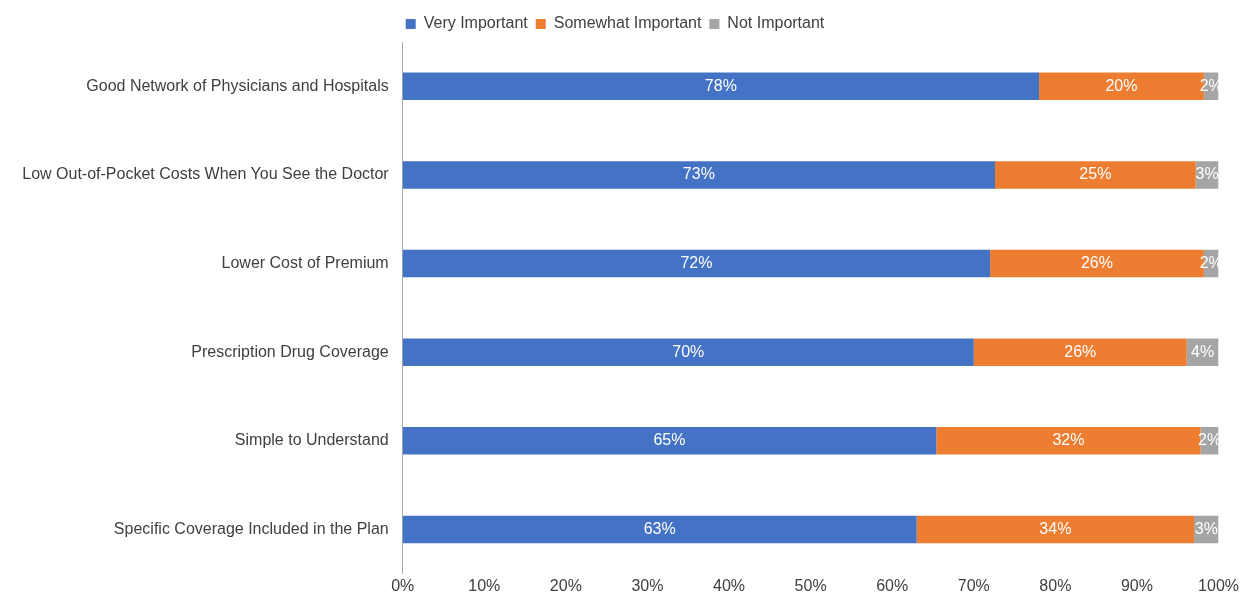  Describe the element at coordinates (973, 585) in the screenshot. I see `x-tick-label: 70%` at that location.